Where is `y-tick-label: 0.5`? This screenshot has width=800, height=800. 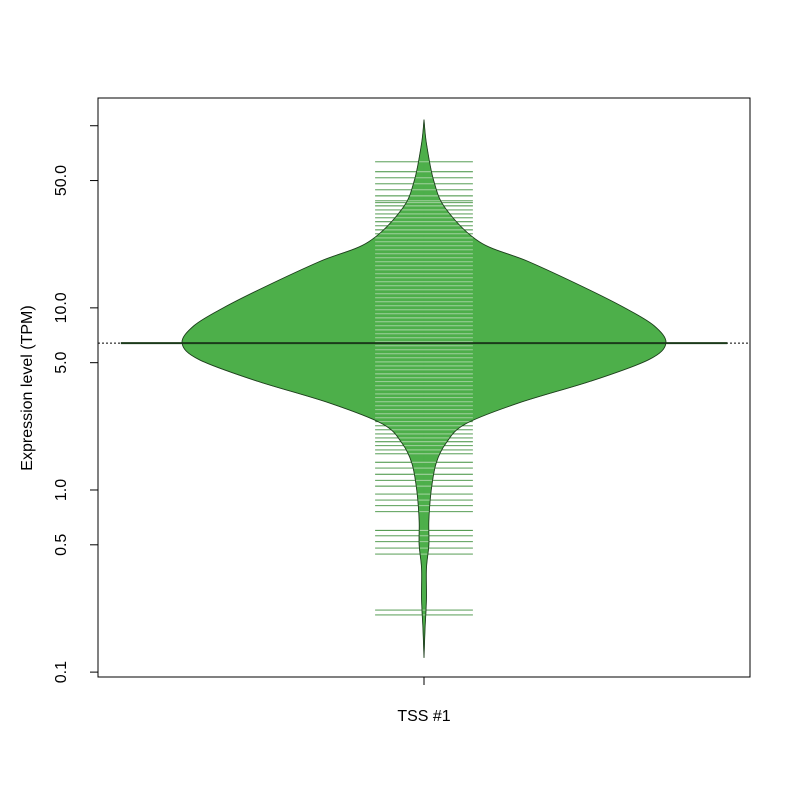
y-tick-label: 0.5 is located at coordinates (61, 545).